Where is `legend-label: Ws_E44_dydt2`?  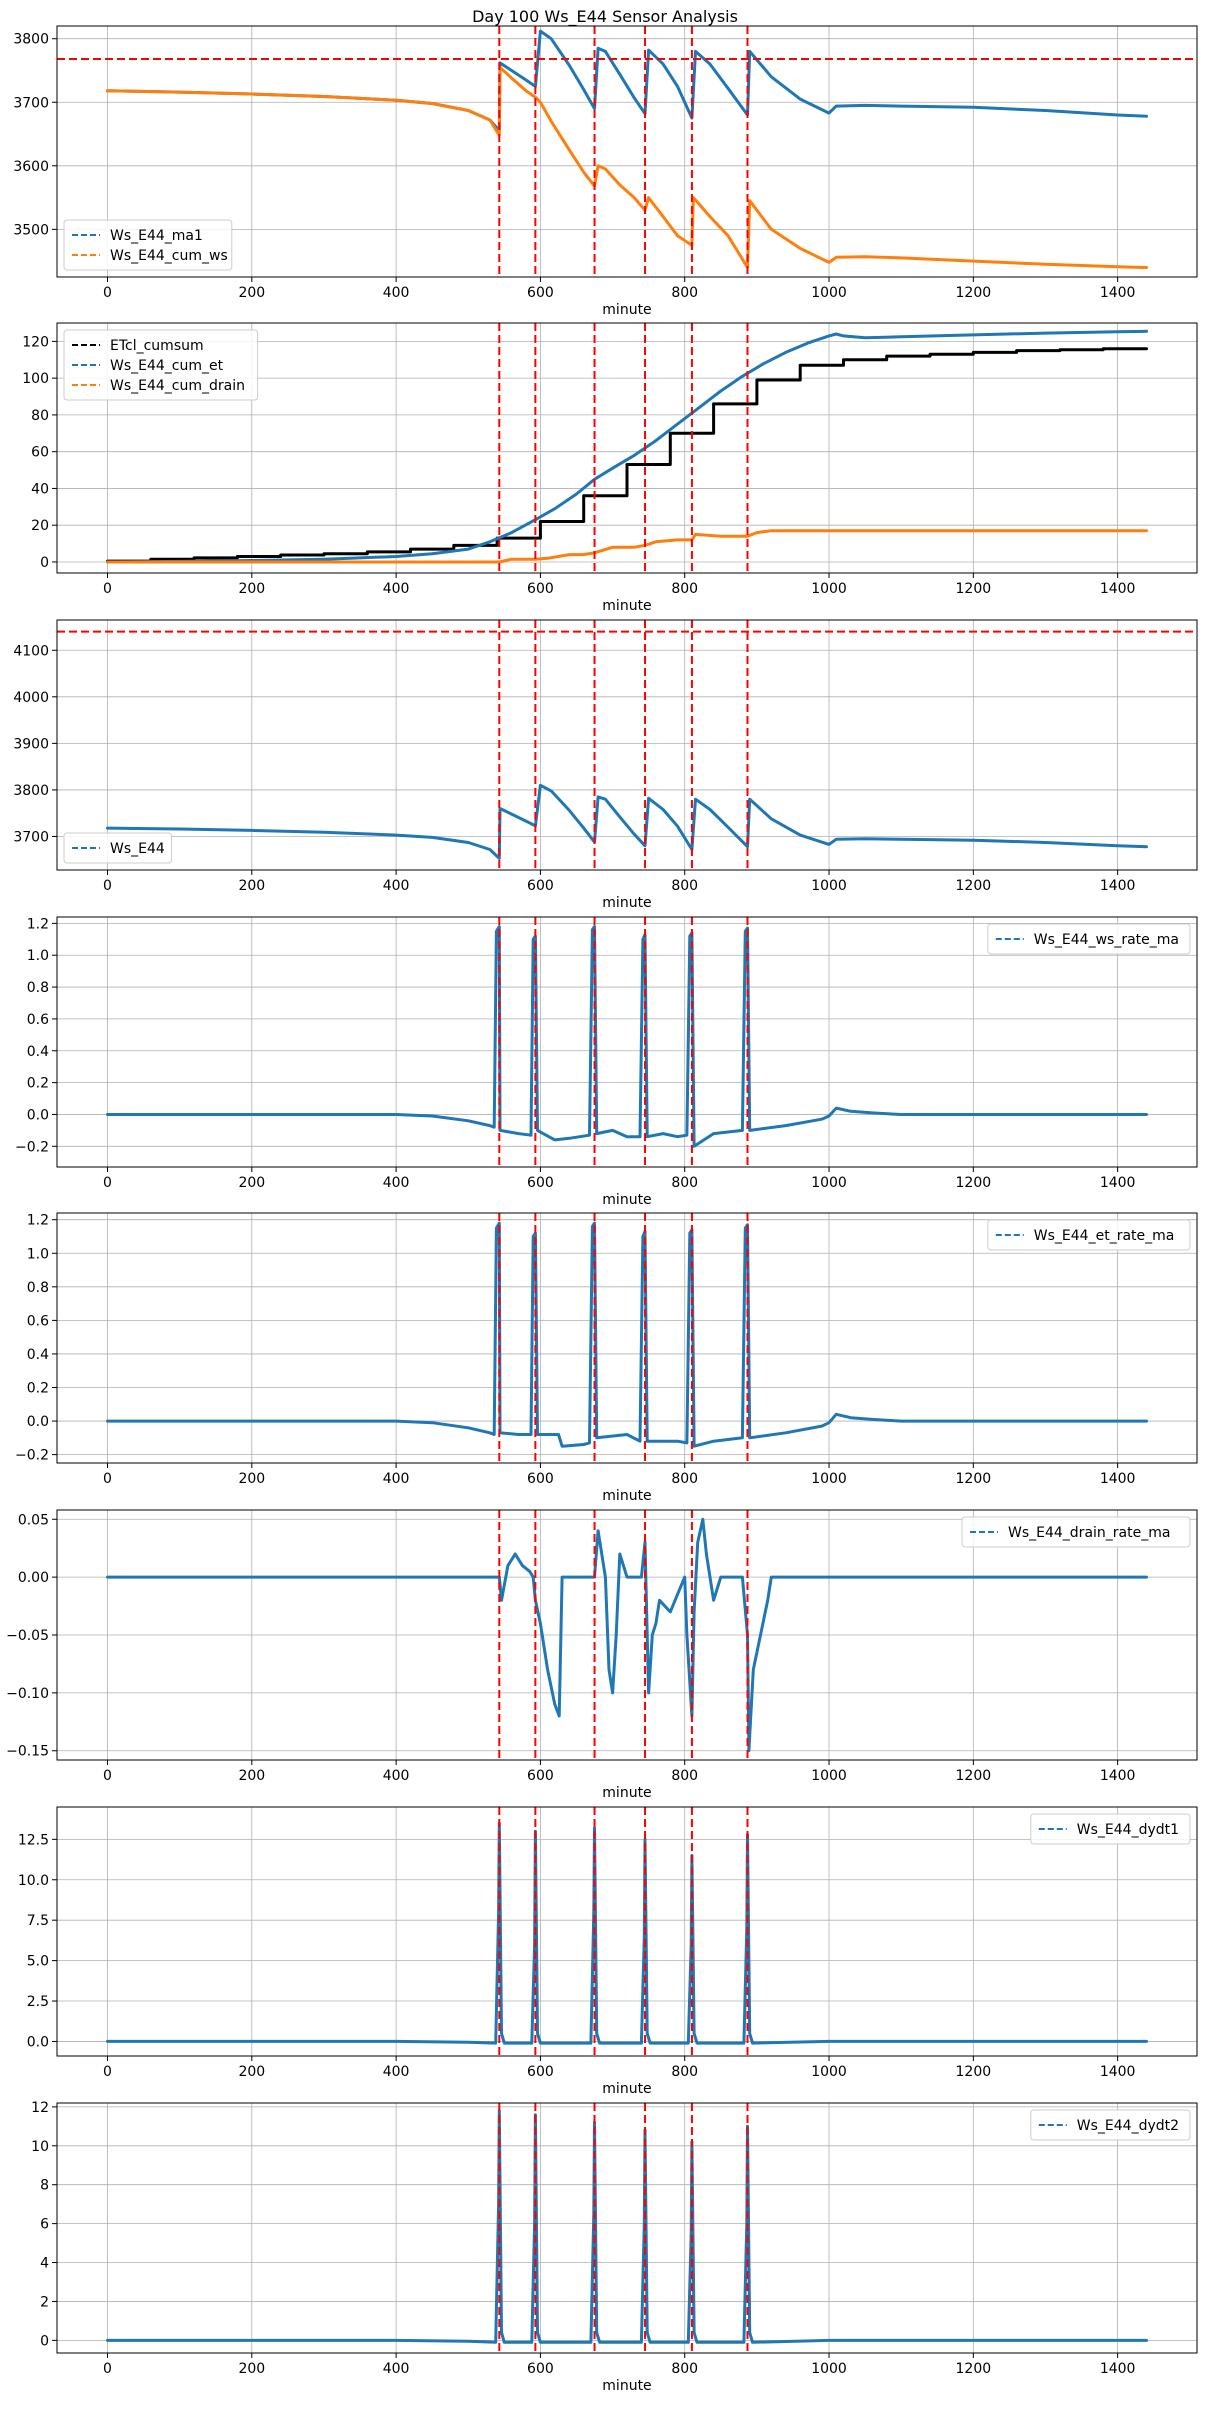 legend-label: Ws_E44_dydt2 is located at coordinates (1128, 2126).